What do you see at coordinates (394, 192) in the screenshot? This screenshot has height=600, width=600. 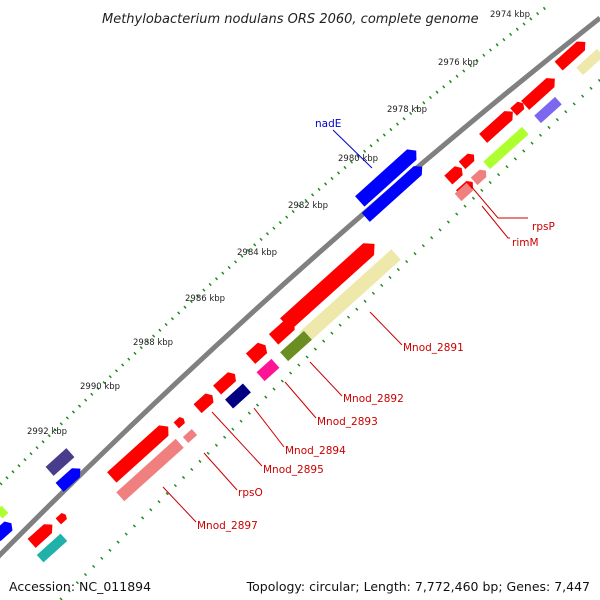 I see `gene-nadE-copy` at bounding box center [394, 192].